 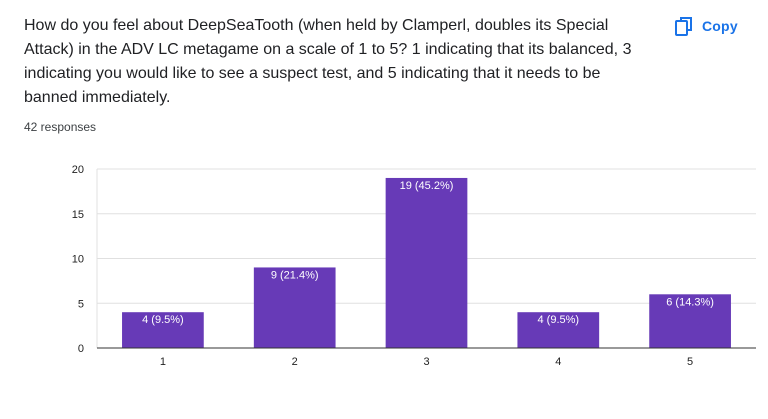 I want to click on bar-data-label: 6 (14.3%), so click(x=690, y=302).